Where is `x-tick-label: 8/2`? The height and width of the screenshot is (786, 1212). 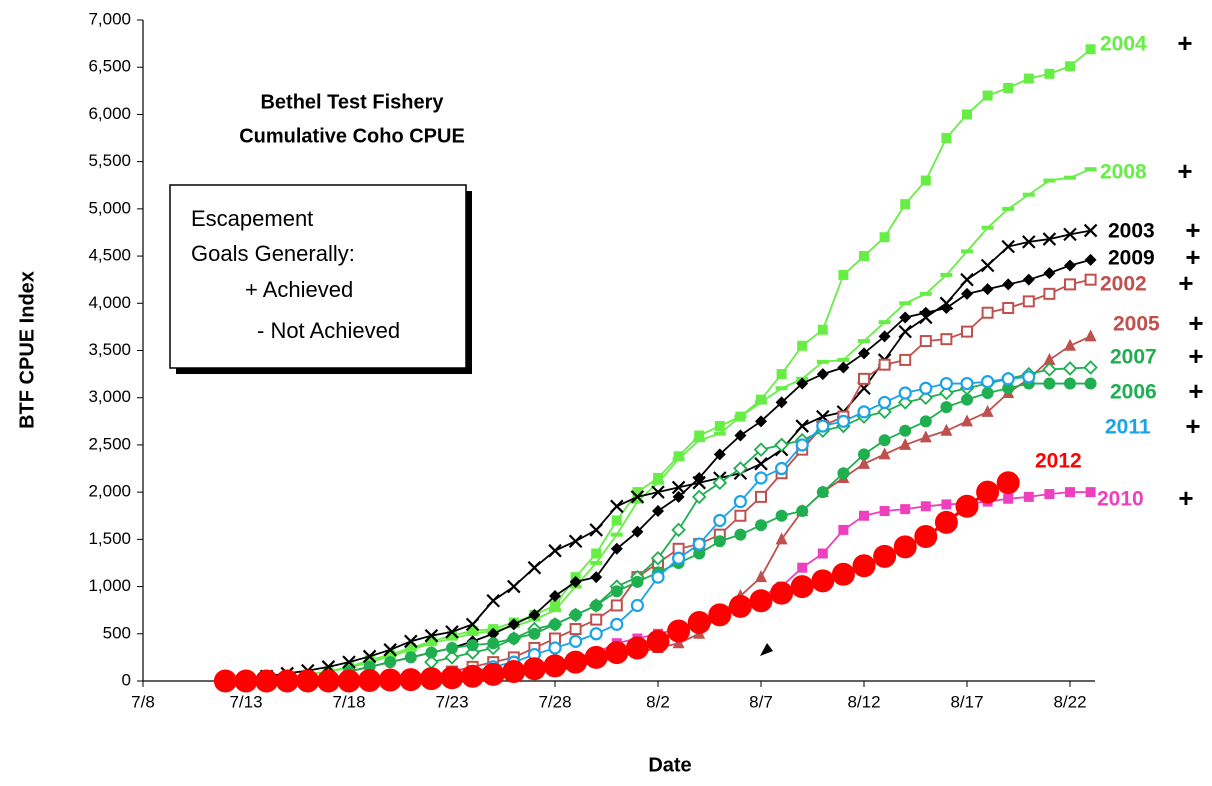 x-tick-label: 8/2 is located at coordinates (658, 701).